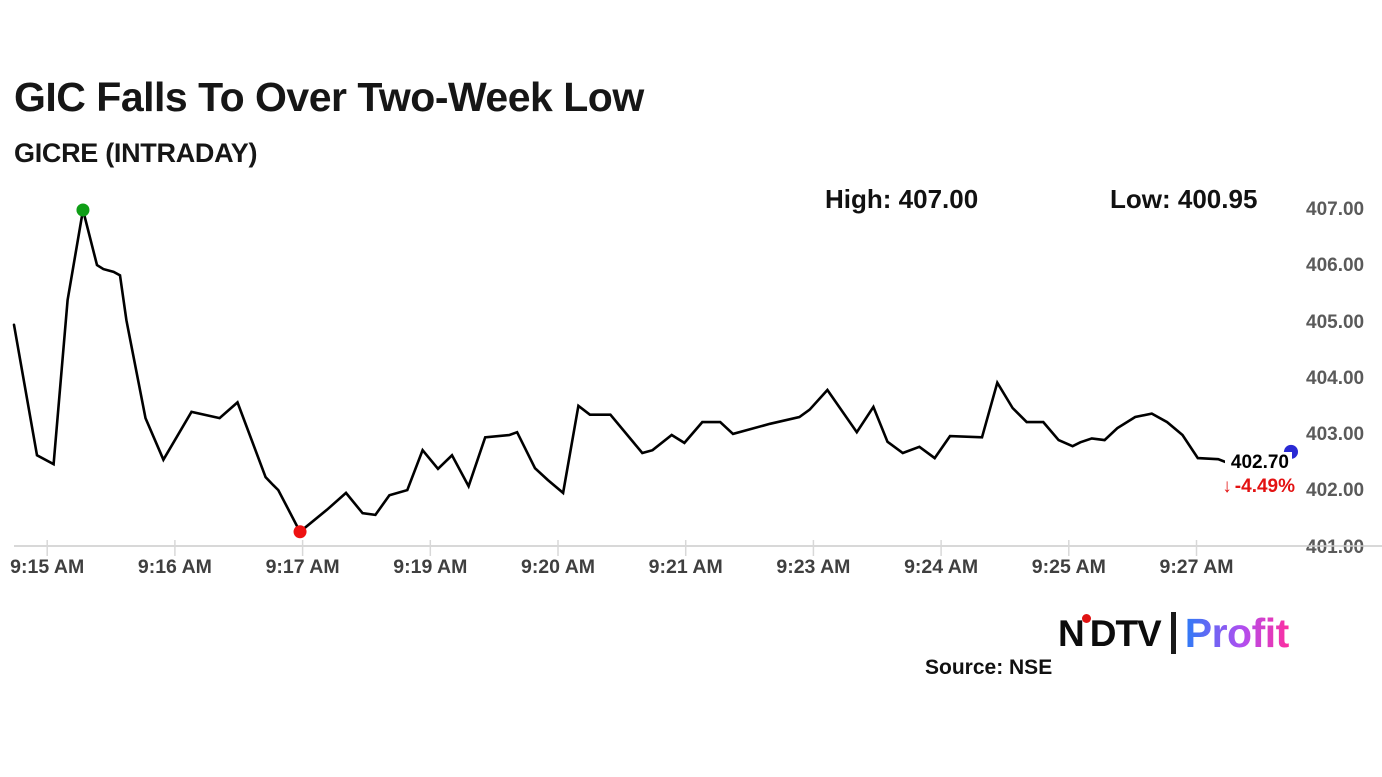  I want to click on change-percent: -4.49%, so click(1264, 486).